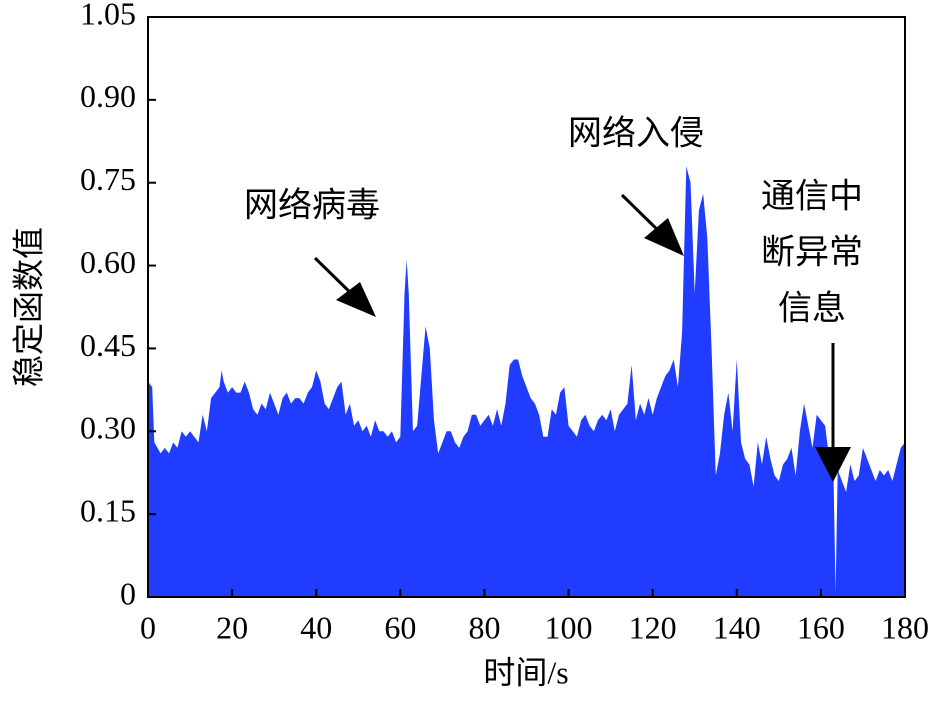 This screenshot has width=945, height=701. I want to click on annotation: 信息, so click(812, 309).